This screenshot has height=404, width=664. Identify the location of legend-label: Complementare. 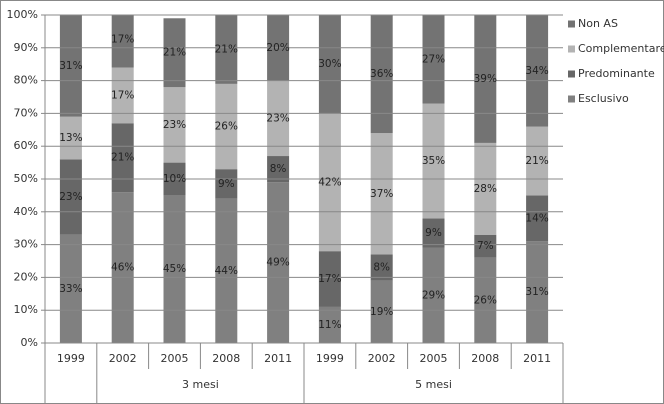
(621, 48).